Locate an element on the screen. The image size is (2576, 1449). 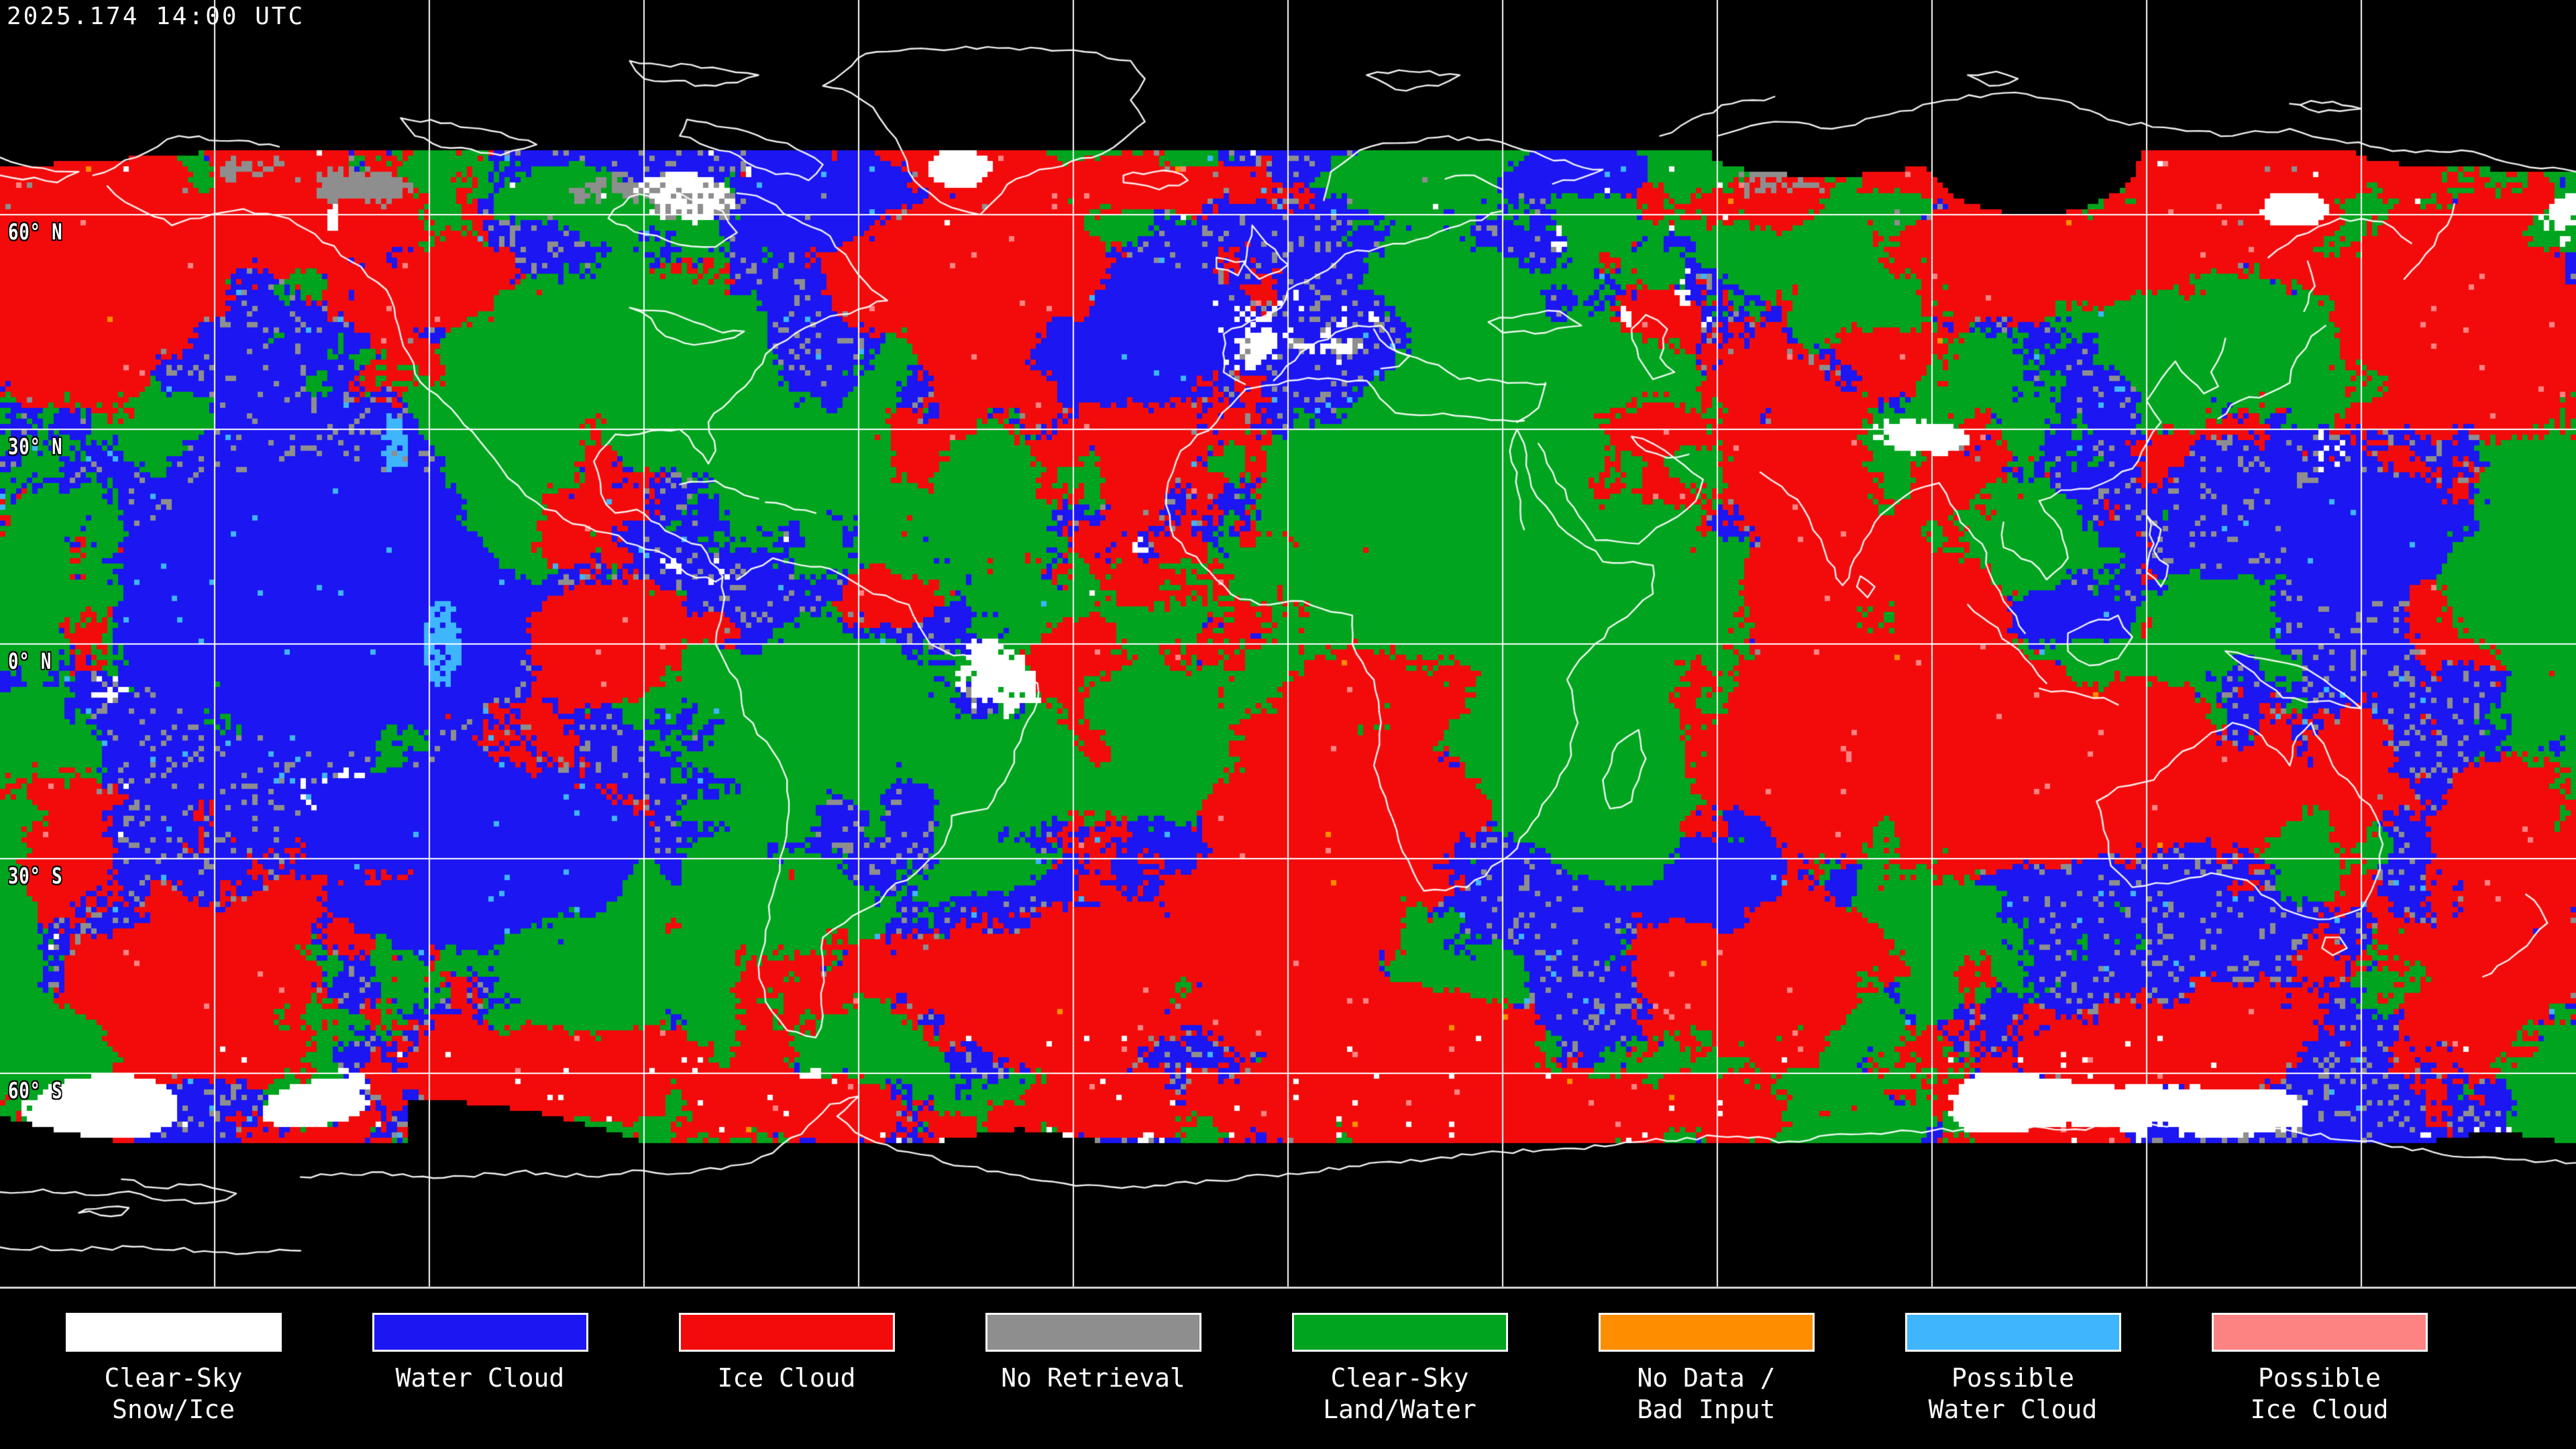
legend-label: Possible Ice Cloud is located at coordinates (2319, 1393).